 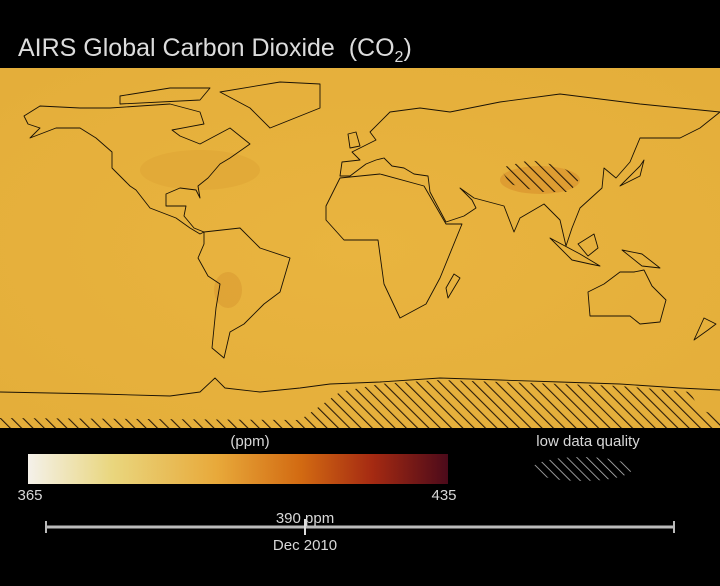 I want to click on legend-label: low data quality, so click(x=588, y=441).